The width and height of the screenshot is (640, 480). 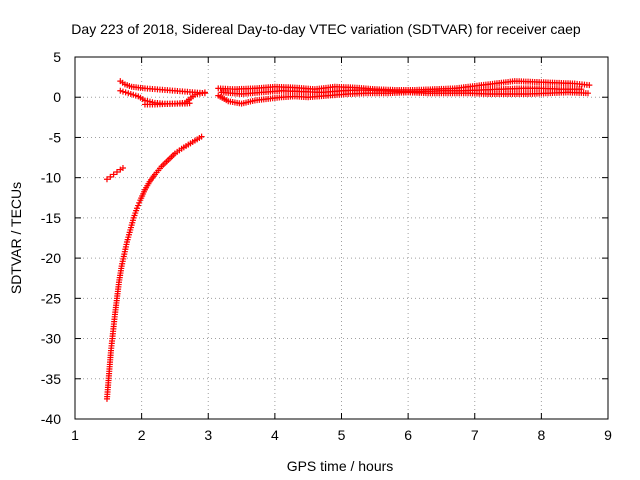 What do you see at coordinates (57, 97) in the screenshot?
I see `y-tick-label: 0` at bounding box center [57, 97].